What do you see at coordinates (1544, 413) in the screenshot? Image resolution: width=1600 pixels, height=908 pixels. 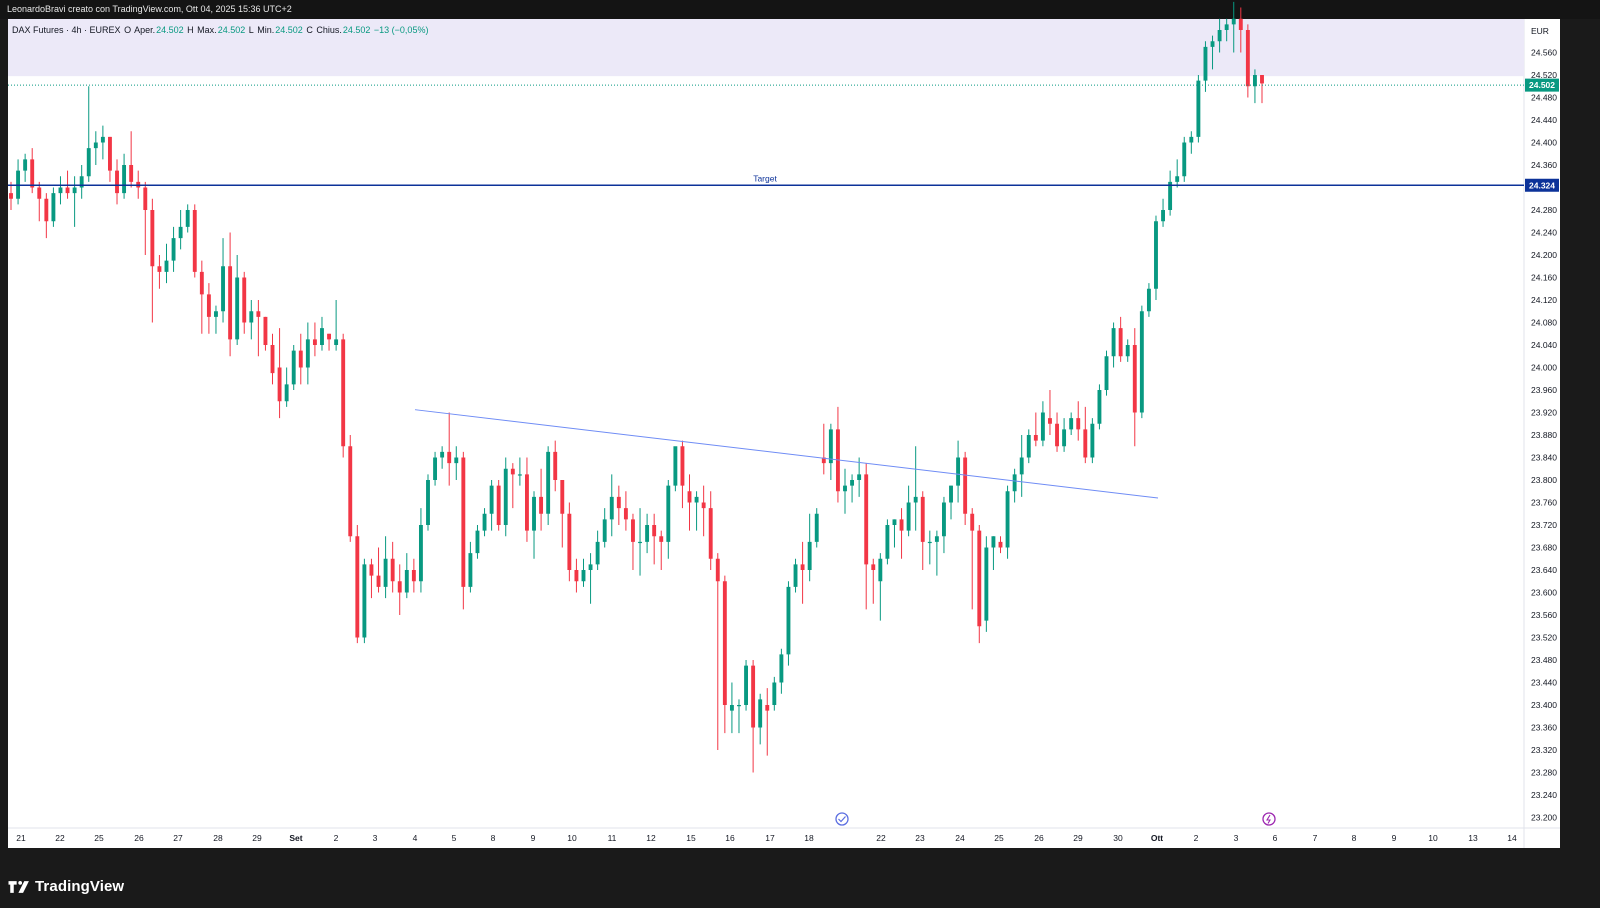 I see `price-tick-label: 23.920` at bounding box center [1544, 413].